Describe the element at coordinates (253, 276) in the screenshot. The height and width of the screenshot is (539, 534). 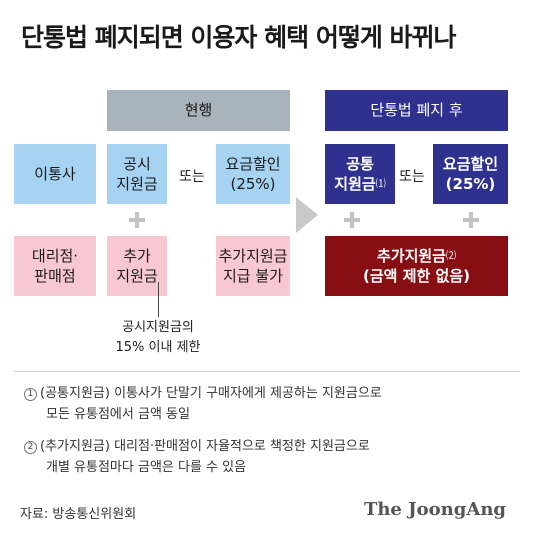
I see `no-extra-subsidy-line2: 지급 불가` at that location.